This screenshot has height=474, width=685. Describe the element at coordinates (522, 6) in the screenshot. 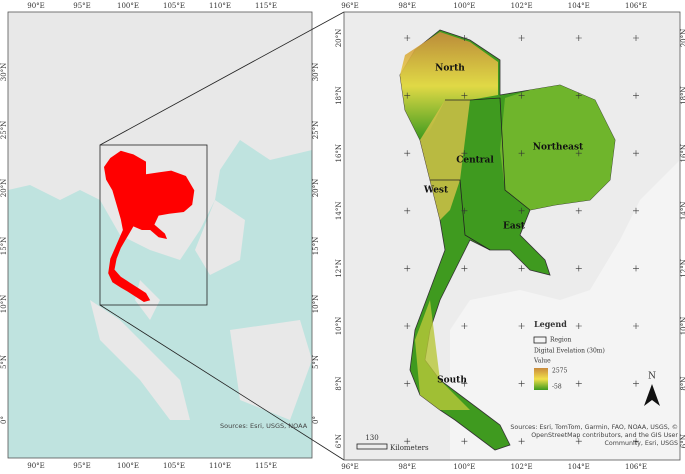

I see `lon-label-top: 102°E` at that location.